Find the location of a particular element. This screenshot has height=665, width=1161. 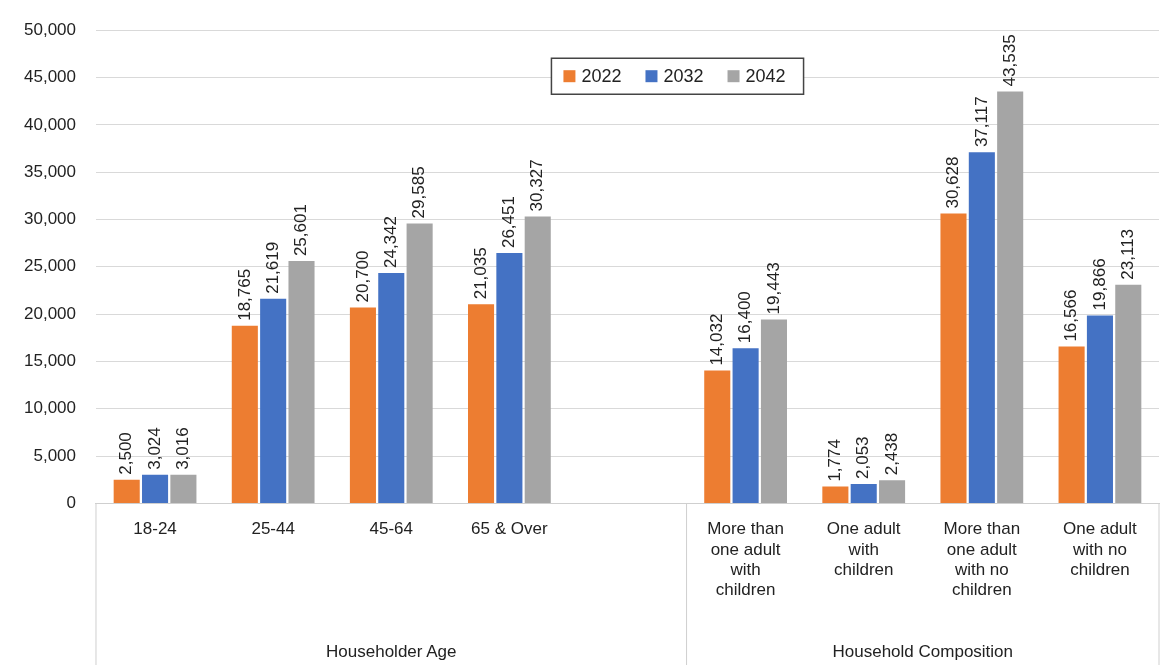

y-tick-label: 0 is located at coordinates (71, 503).